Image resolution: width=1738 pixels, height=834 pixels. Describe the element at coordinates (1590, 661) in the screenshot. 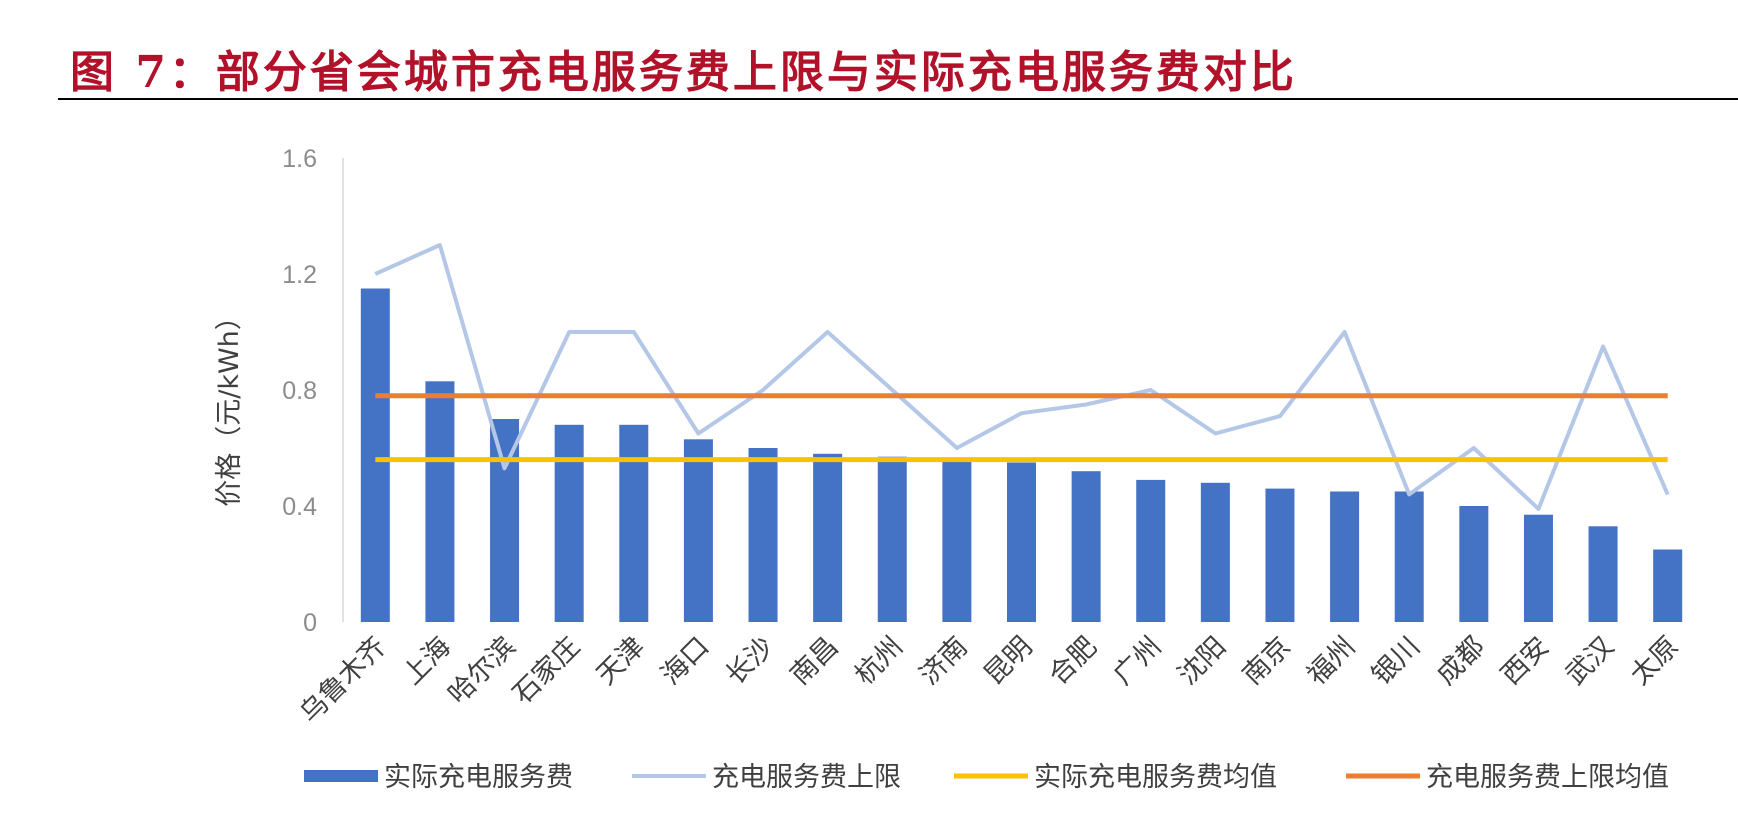

I see `x-tick-label: 武汉` at that location.